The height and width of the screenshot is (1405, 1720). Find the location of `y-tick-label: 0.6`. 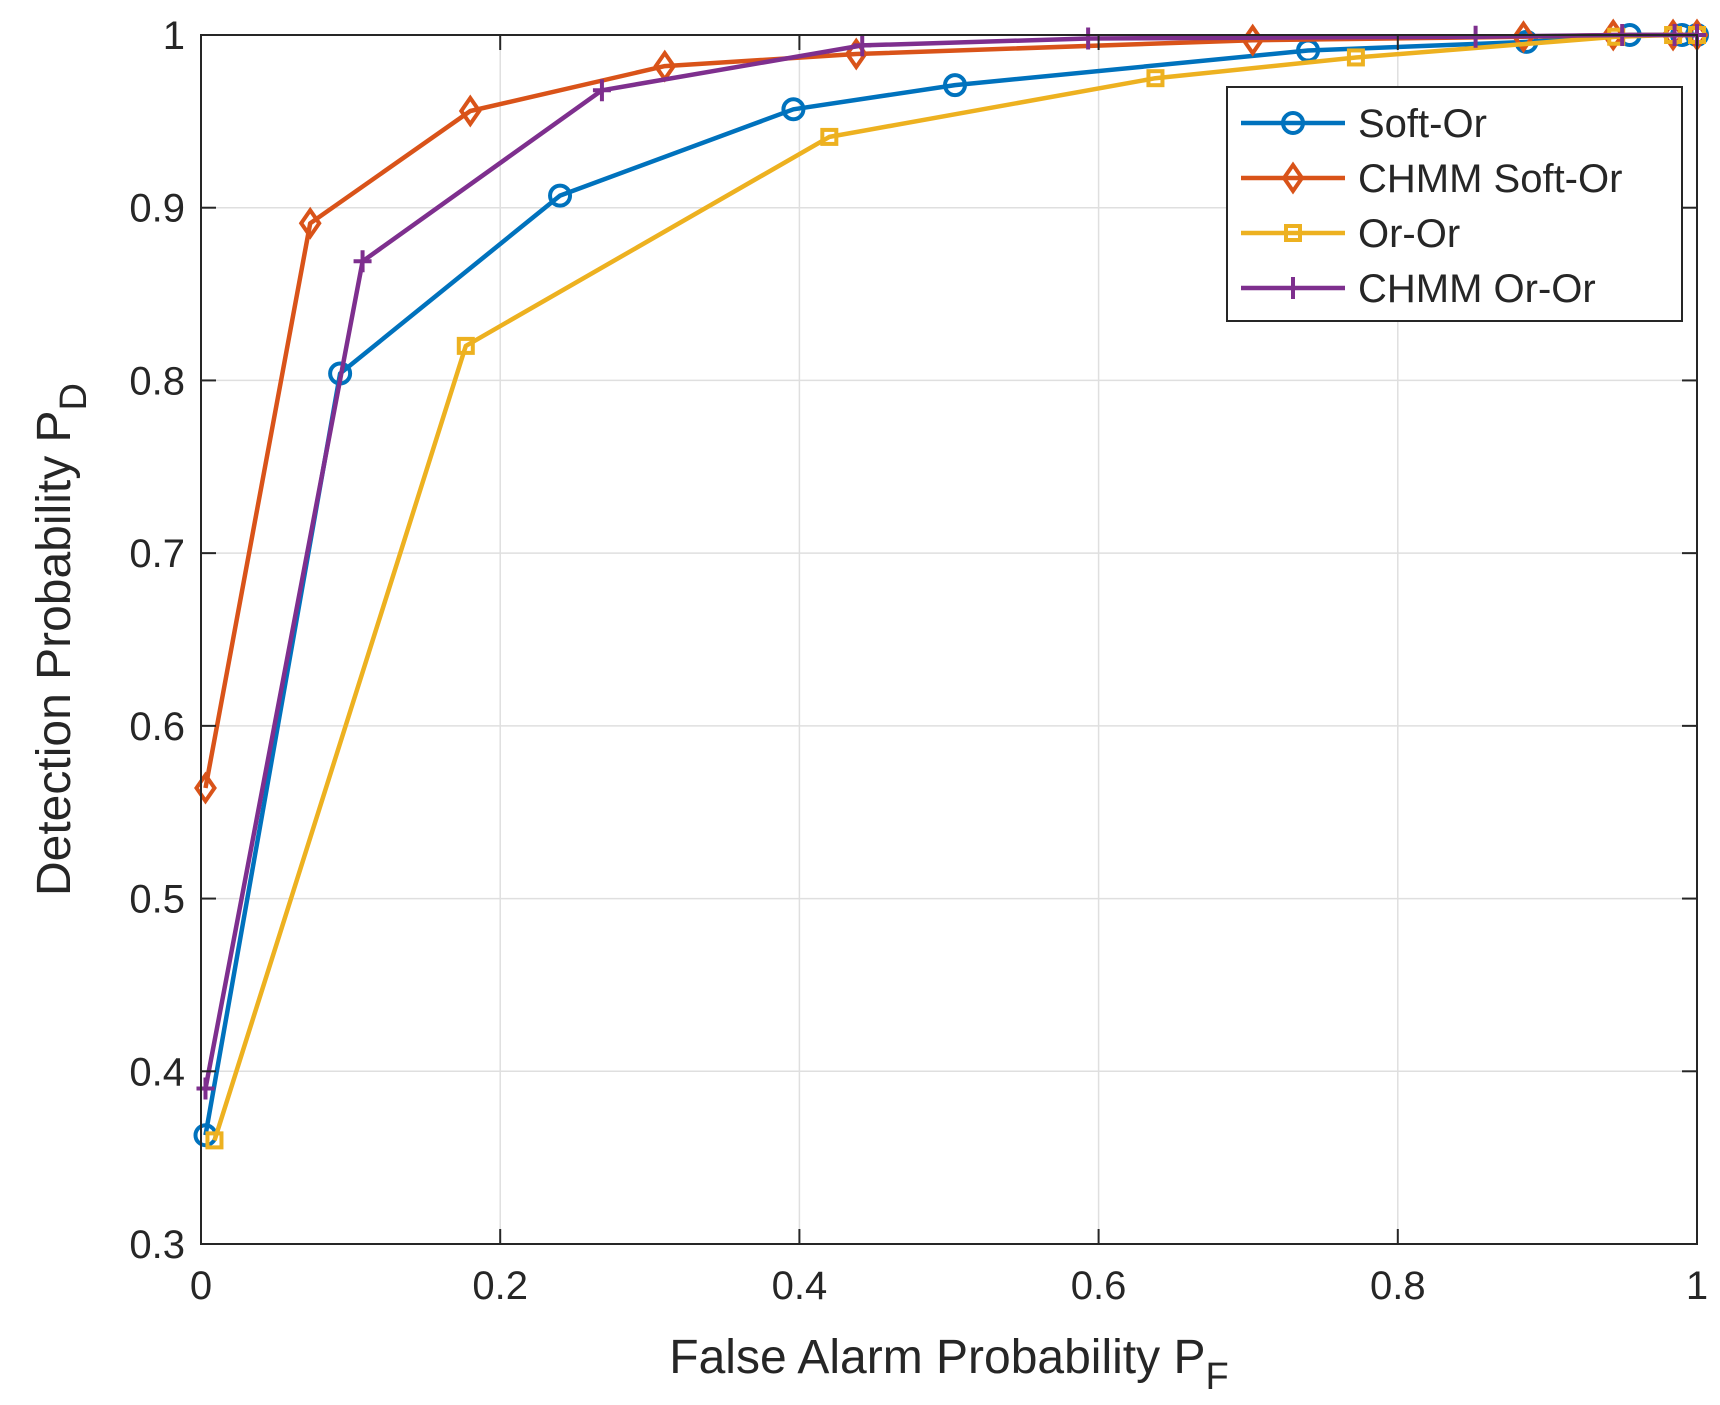

y-tick-label: 0.6 is located at coordinates (157, 727).